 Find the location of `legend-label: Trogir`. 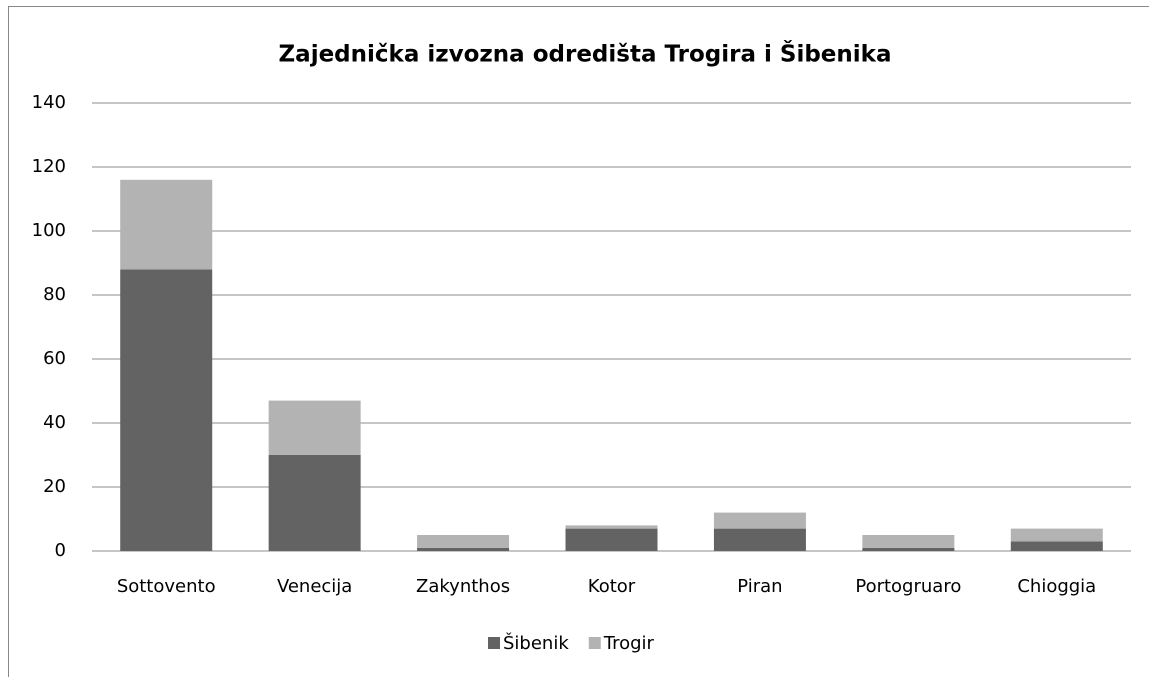

legend-label: Trogir is located at coordinates (629, 643).